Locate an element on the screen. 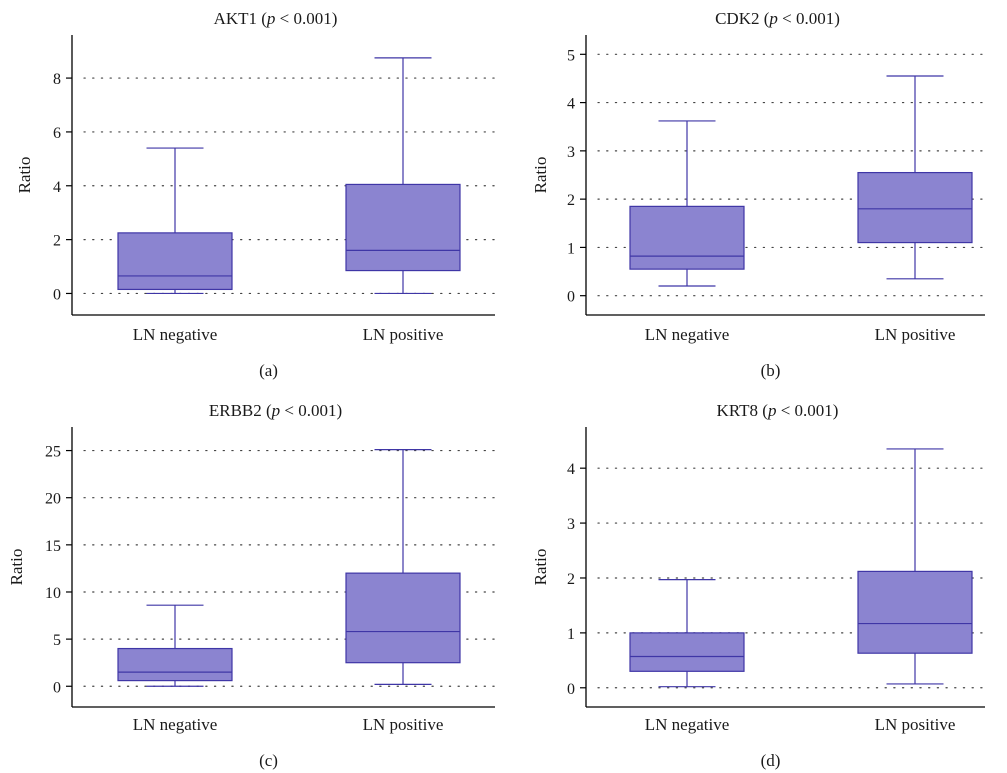 The image size is (1007, 773). y-tick-label: 8 is located at coordinates (57, 79).